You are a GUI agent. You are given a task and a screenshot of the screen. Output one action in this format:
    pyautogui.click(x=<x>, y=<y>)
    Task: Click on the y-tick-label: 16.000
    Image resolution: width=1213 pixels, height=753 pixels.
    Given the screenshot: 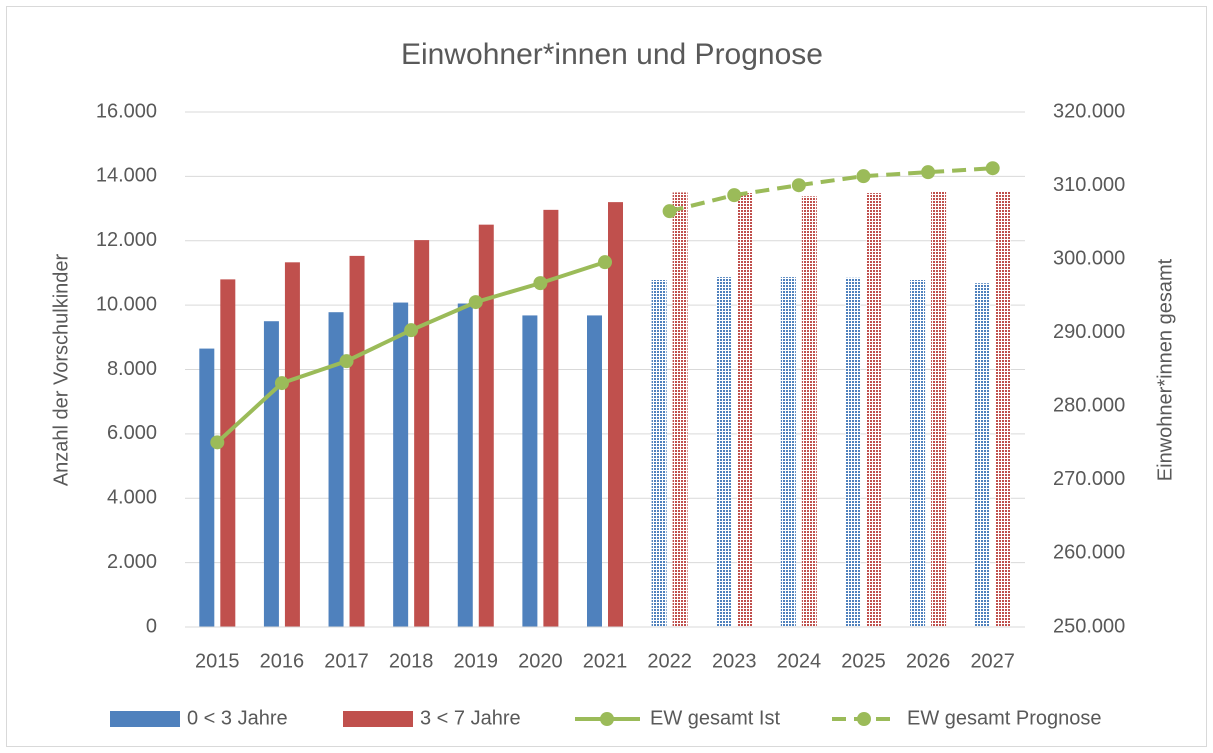 What is the action you would take?
    pyautogui.click(x=126, y=111)
    